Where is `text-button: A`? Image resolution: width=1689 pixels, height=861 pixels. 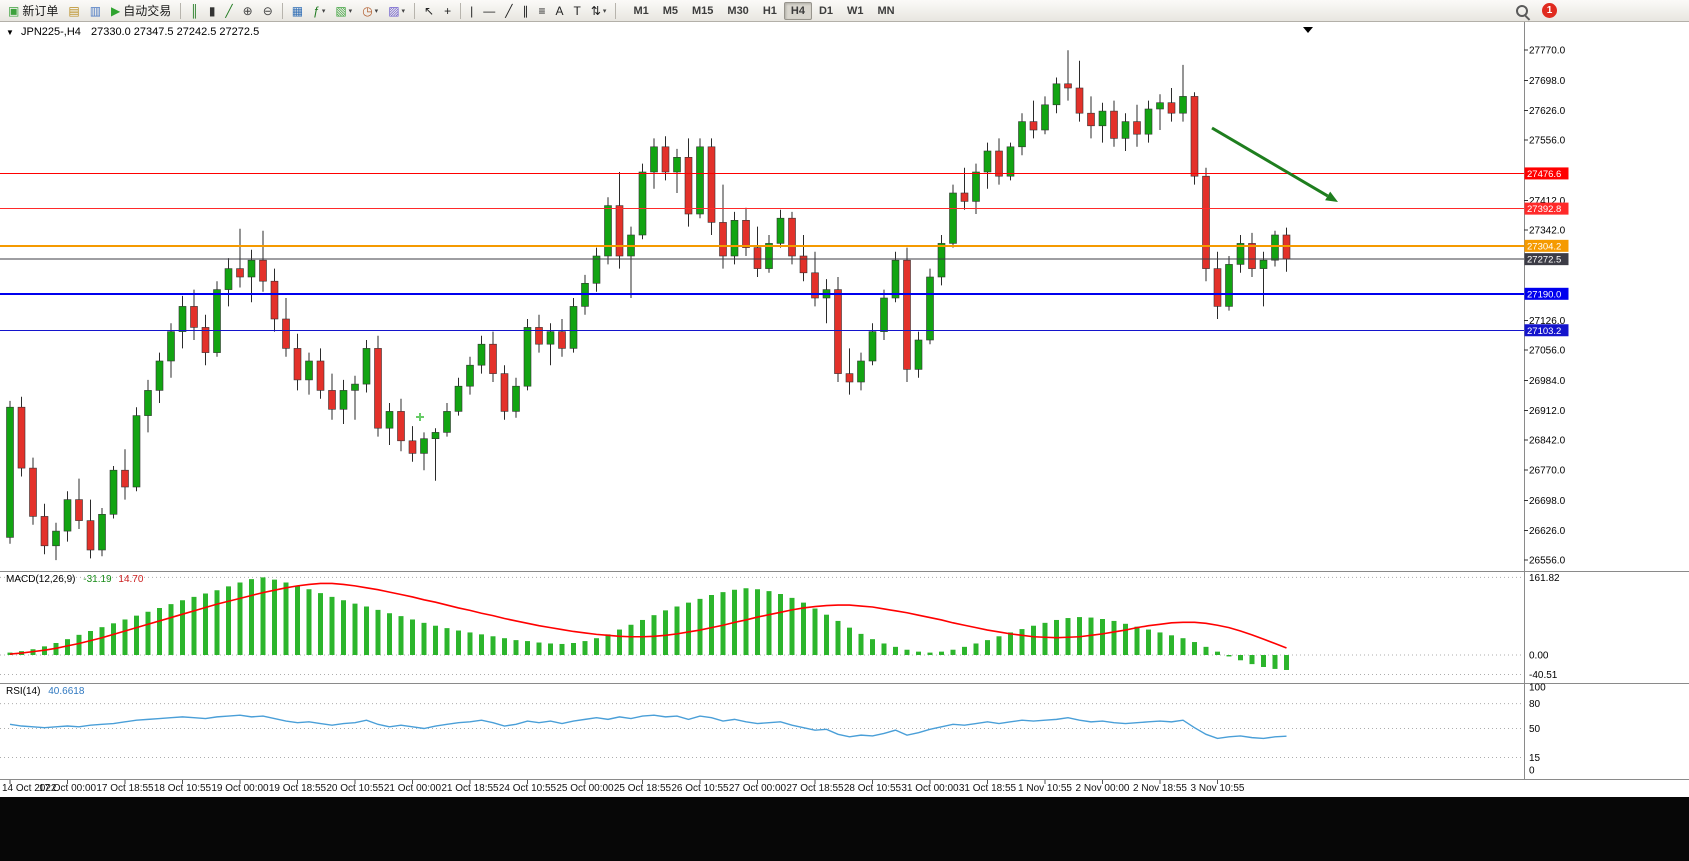
text-button: A is located at coordinates (560, 11).